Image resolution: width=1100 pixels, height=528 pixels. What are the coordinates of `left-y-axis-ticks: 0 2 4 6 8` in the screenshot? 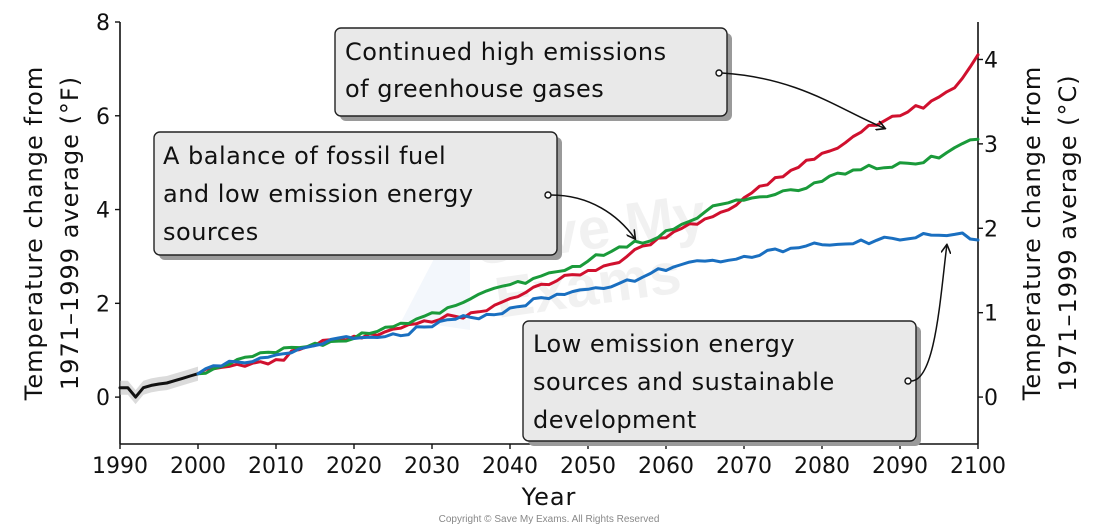 It's located at (108, 211).